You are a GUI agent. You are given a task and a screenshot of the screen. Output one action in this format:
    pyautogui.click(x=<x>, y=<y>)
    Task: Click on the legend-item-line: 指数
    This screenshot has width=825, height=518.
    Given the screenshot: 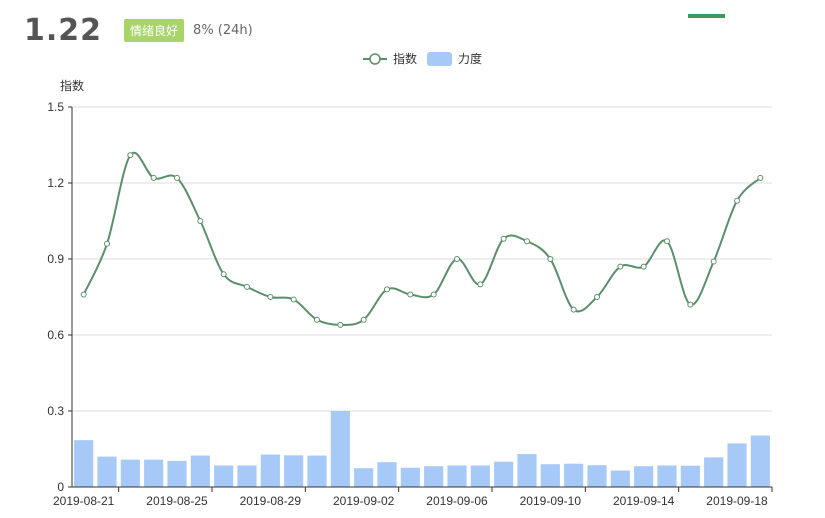 What is the action you would take?
    pyautogui.click(x=390, y=58)
    